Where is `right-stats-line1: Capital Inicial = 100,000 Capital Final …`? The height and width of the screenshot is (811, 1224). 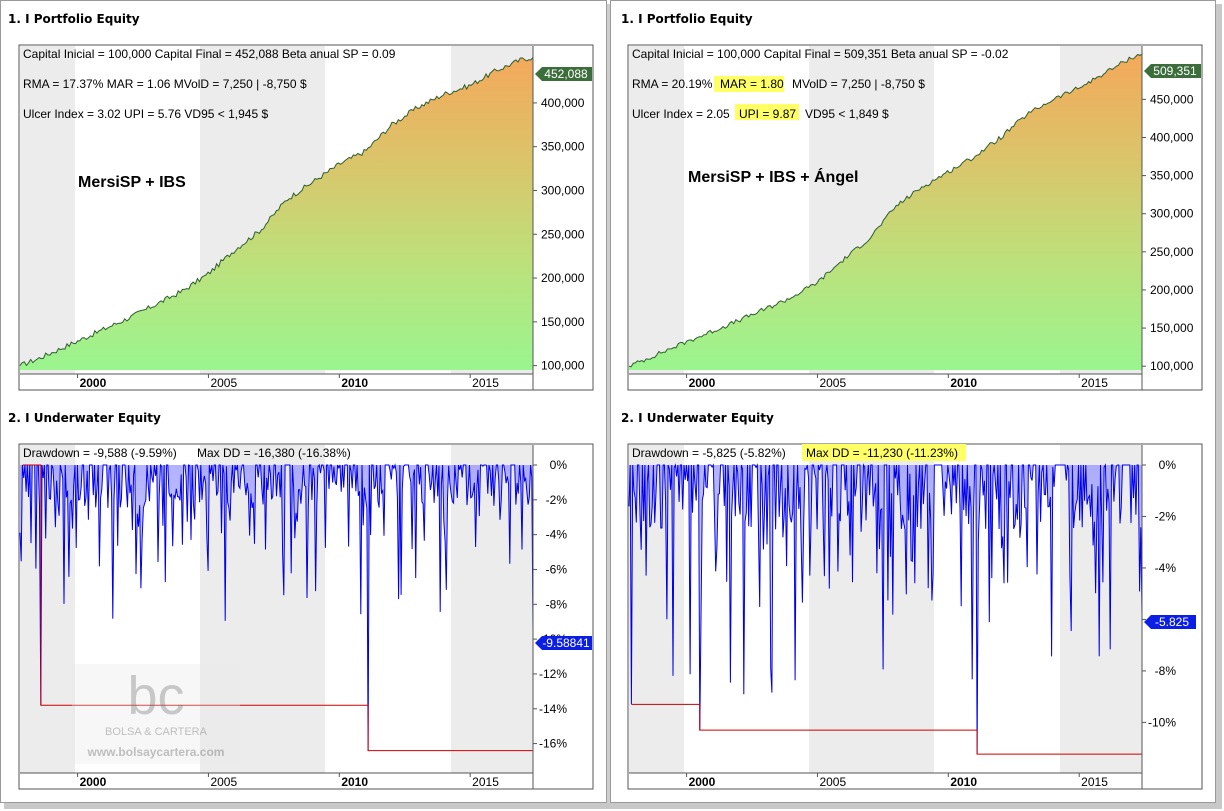 right-stats-line1: Capital Inicial = 100,000 Capital Final … is located at coordinates (820, 54).